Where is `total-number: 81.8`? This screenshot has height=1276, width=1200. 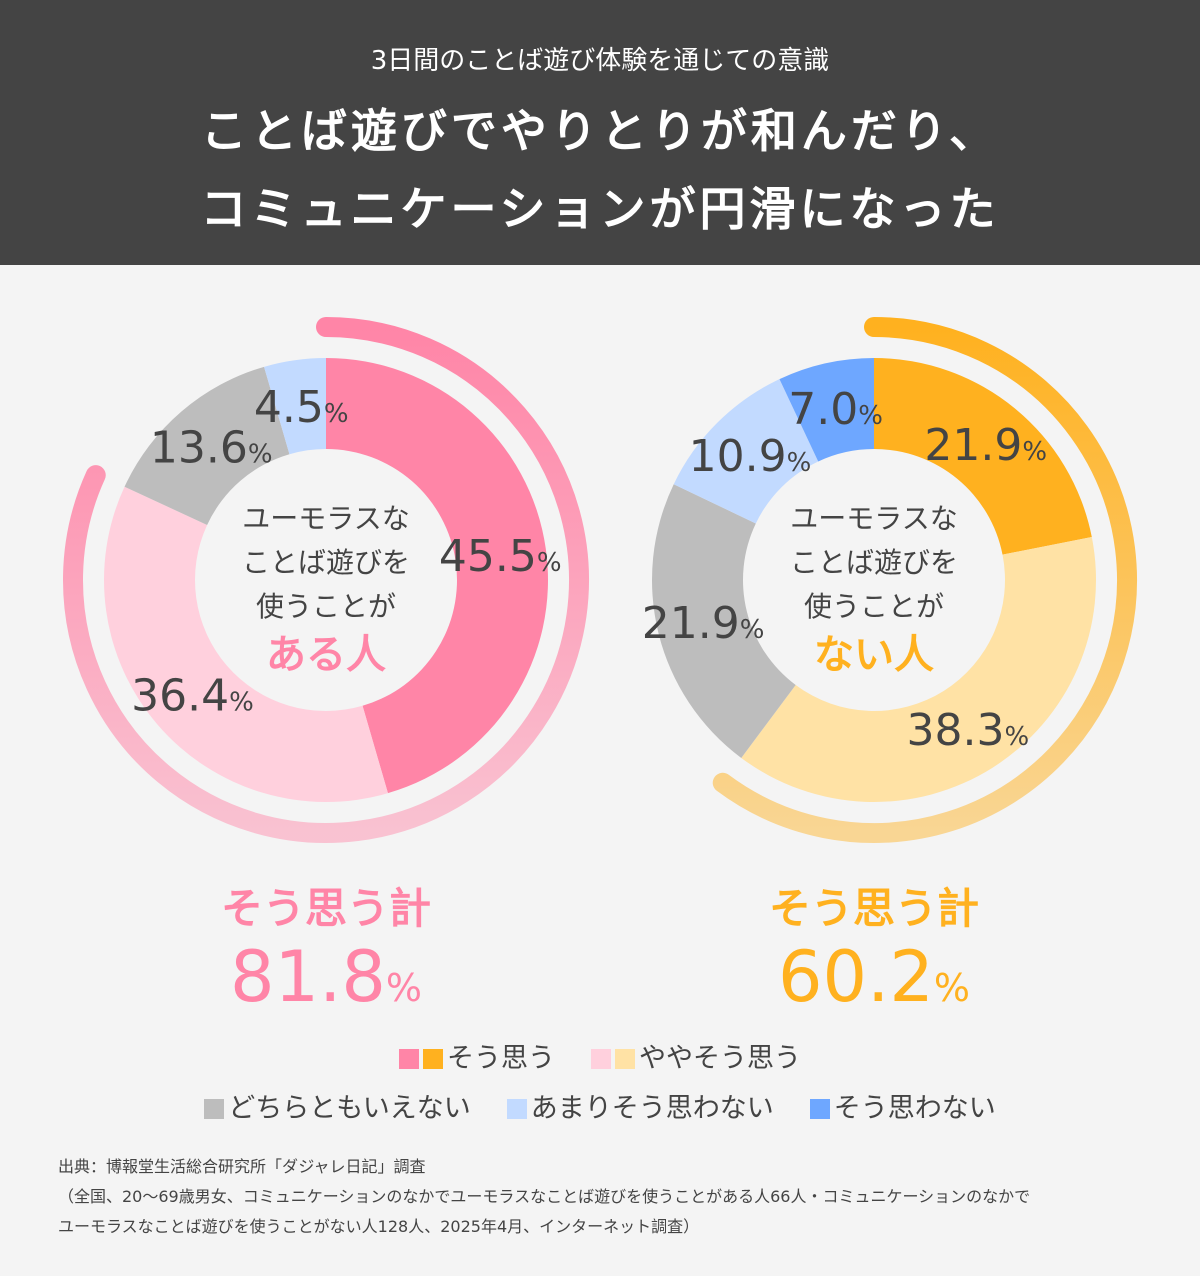
total-number: 81.8 is located at coordinates (308, 977).